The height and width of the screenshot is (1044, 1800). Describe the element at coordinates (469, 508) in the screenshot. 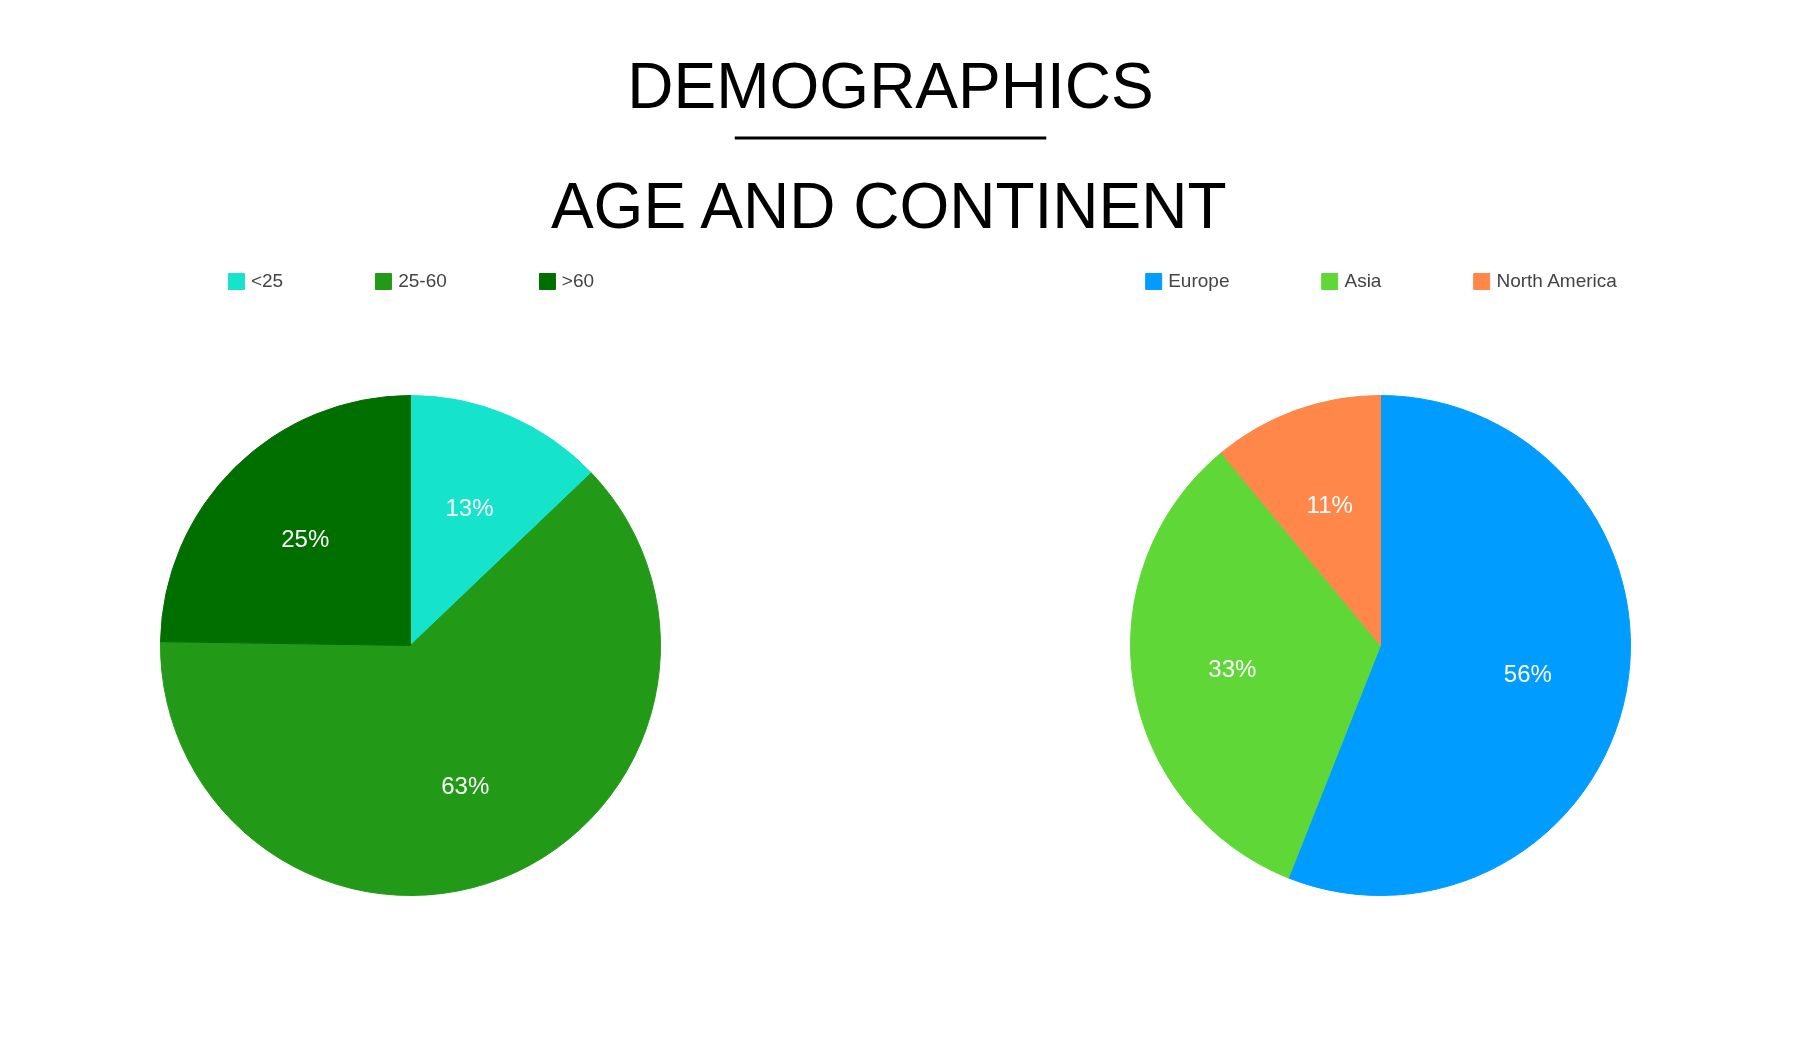

I see `data-label: 13%` at that location.